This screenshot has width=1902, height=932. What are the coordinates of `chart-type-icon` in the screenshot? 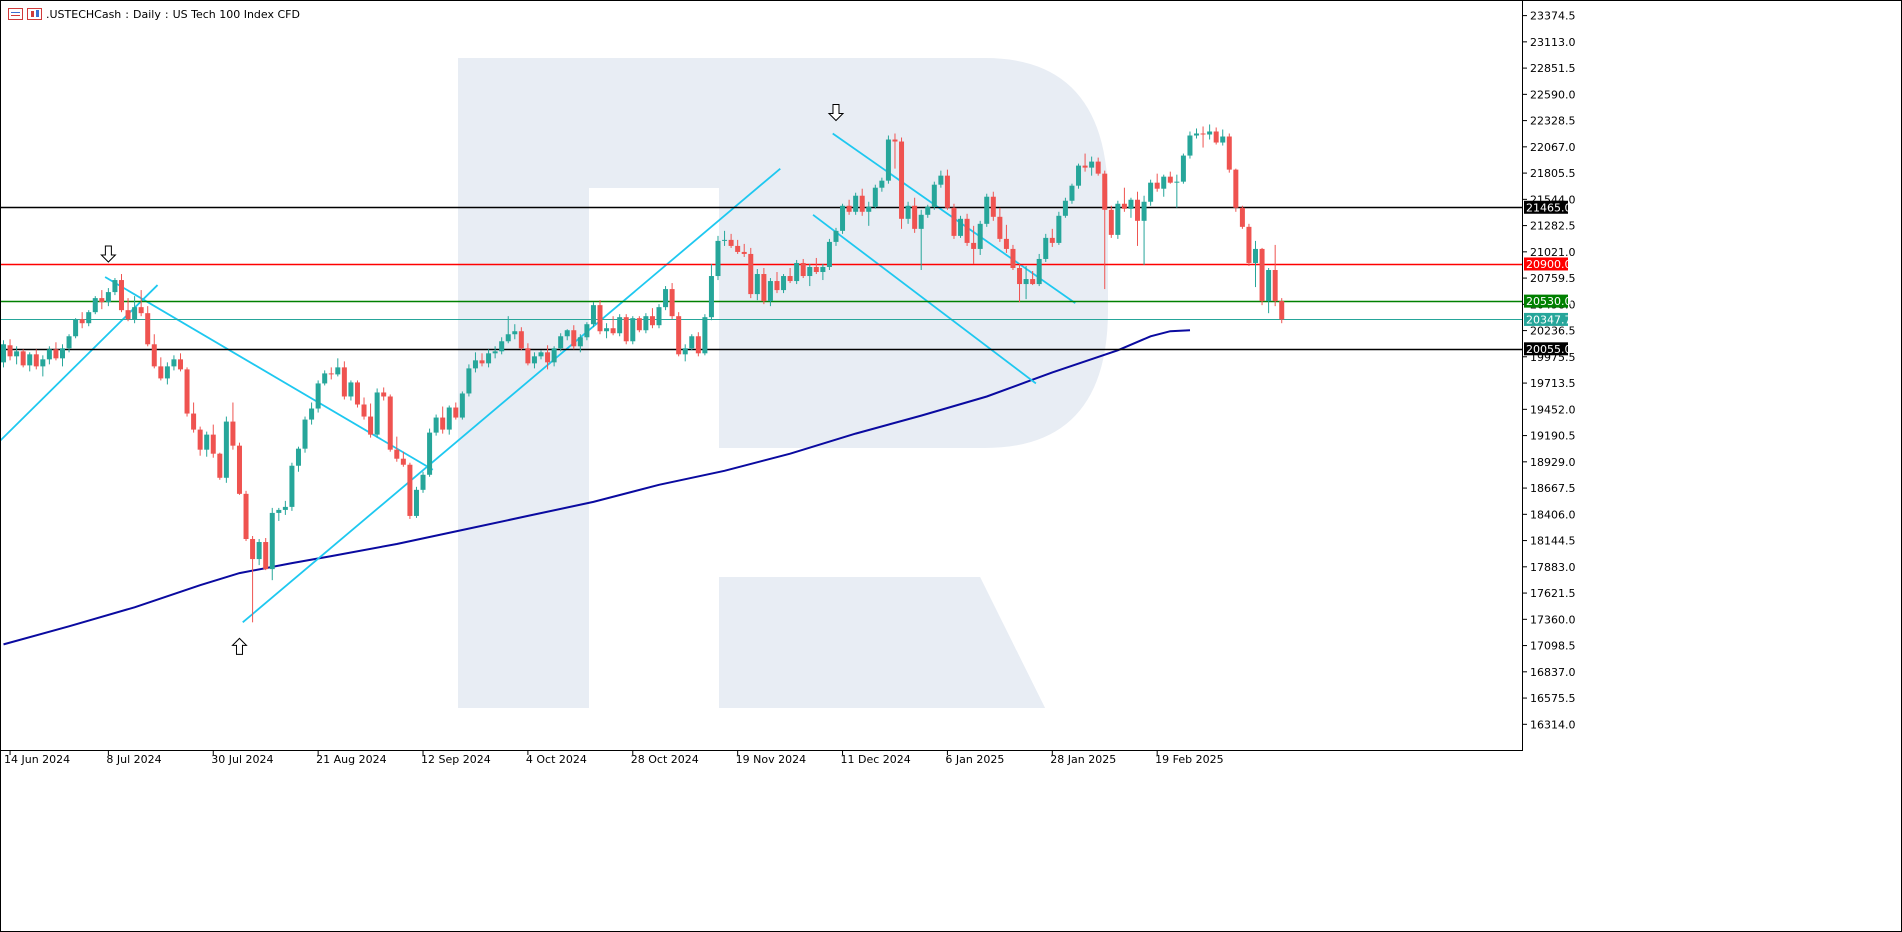 It's located at (34, 14).